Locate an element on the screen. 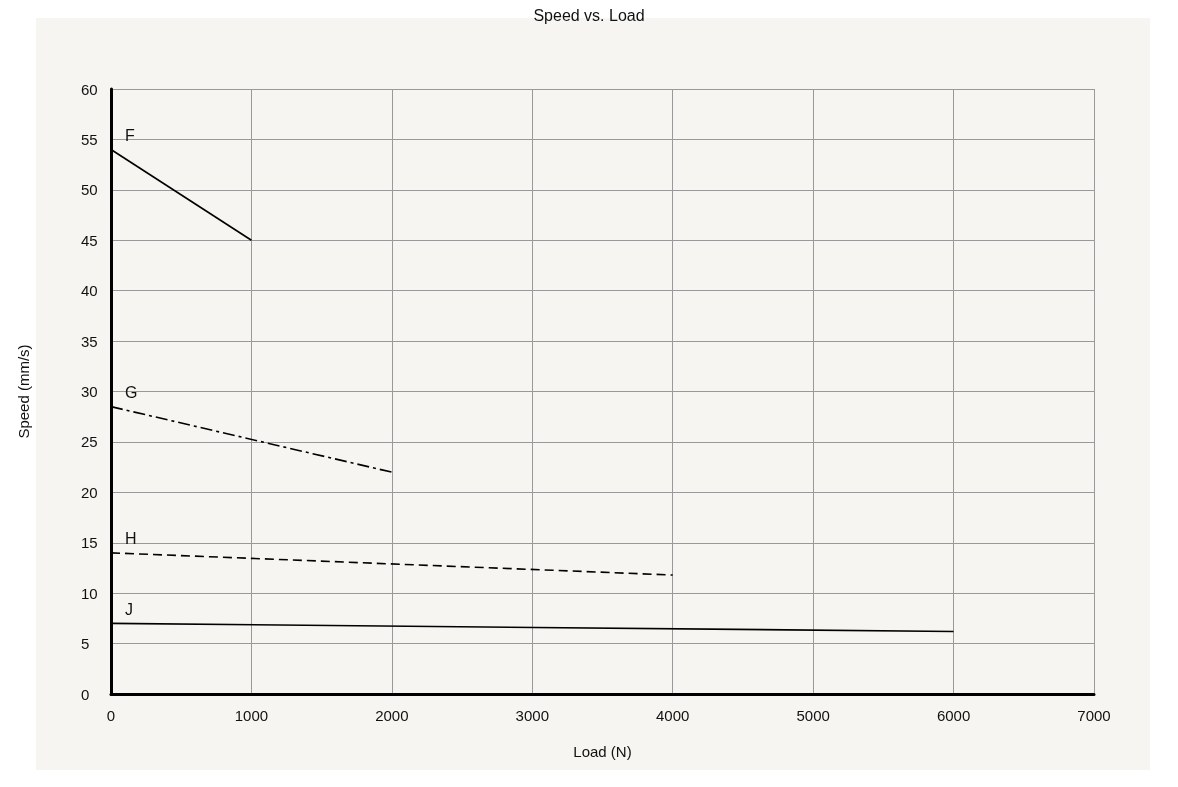 The image size is (1178, 787). series-label: F is located at coordinates (130, 135).